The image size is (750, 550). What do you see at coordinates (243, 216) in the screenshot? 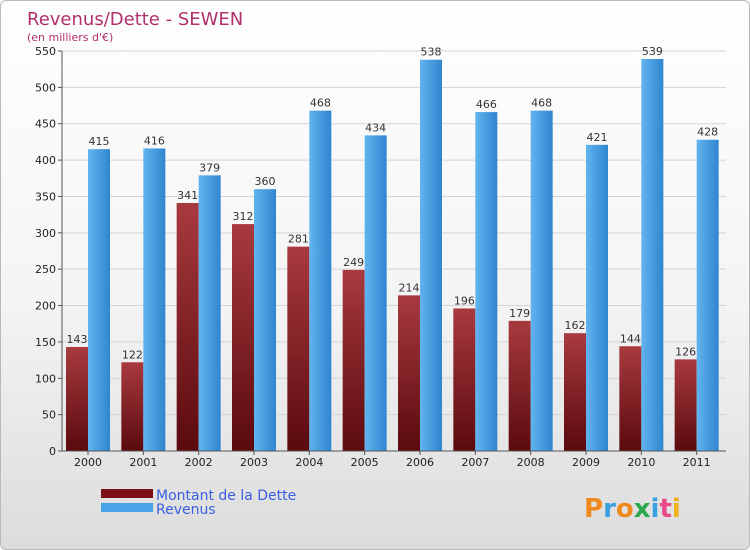
I see `data-label: 312` at bounding box center [243, 216].